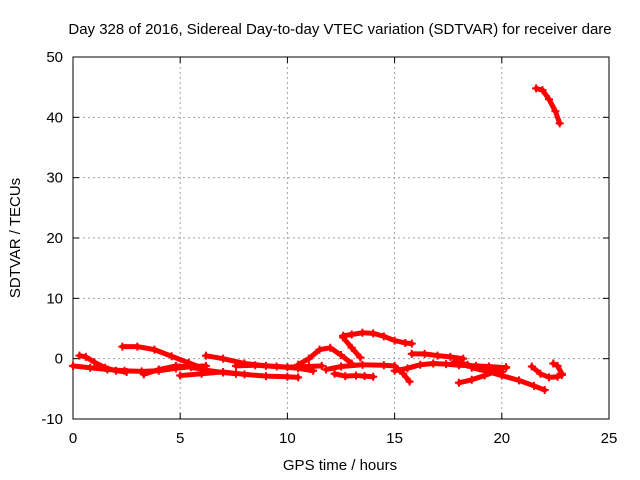 The width and height of the screenshot is (640, 480). Describe the element at coordinates (54, 178) in the screenshot. I see `y-tick-label: 30` at that location.